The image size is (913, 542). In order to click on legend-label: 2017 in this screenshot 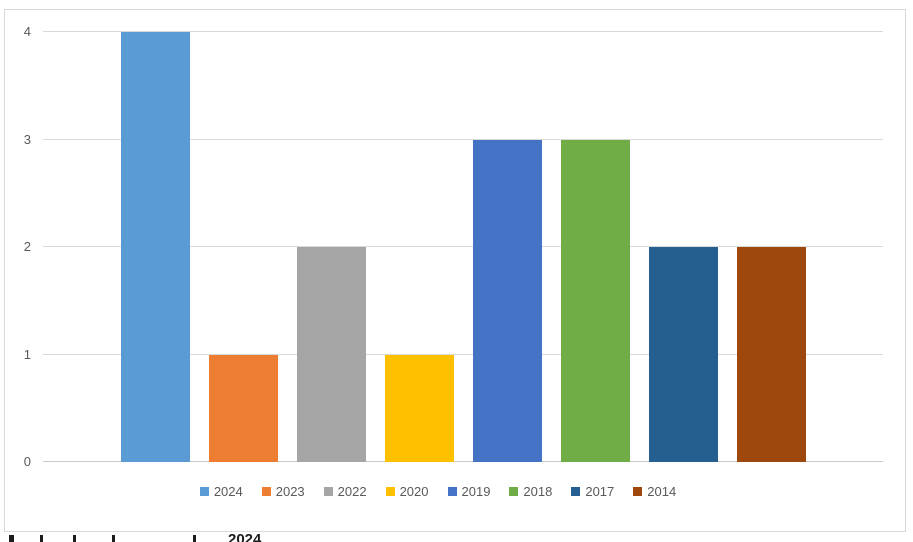, I will do `click(600, 491)`.